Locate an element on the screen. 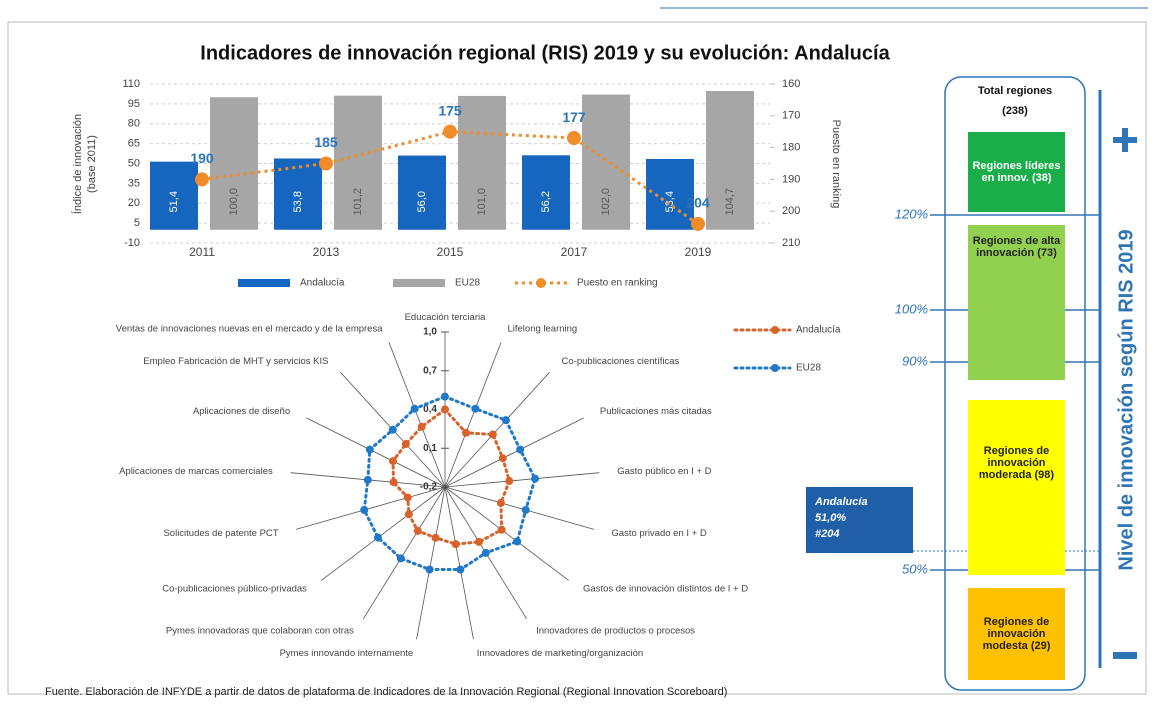  y2-tick-label: 170 is located at coordinates (791, 116).